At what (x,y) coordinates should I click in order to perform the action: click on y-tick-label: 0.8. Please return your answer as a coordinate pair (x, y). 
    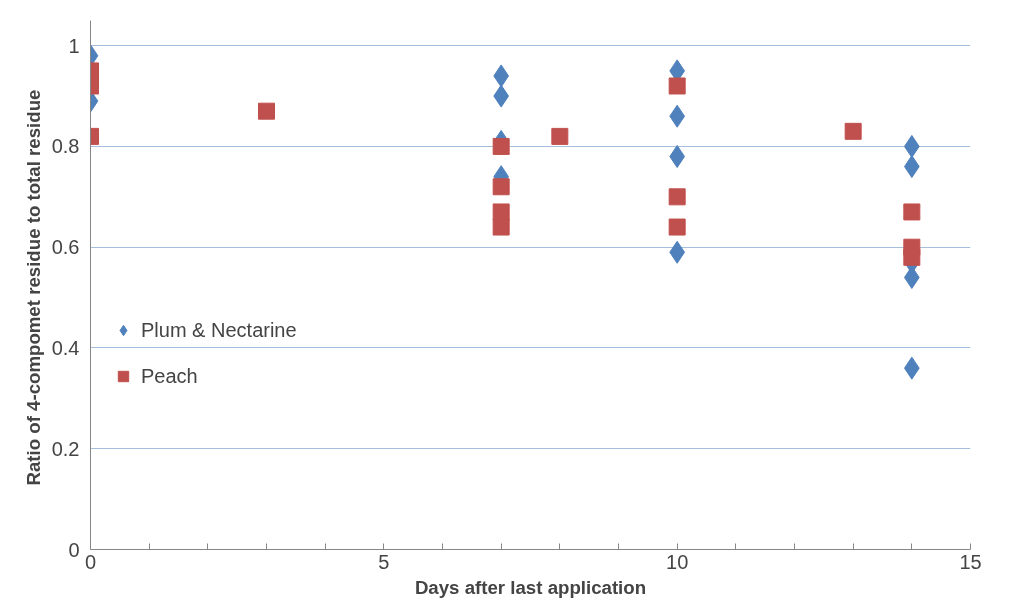
    Looking at the image, I should click on (65, 146).